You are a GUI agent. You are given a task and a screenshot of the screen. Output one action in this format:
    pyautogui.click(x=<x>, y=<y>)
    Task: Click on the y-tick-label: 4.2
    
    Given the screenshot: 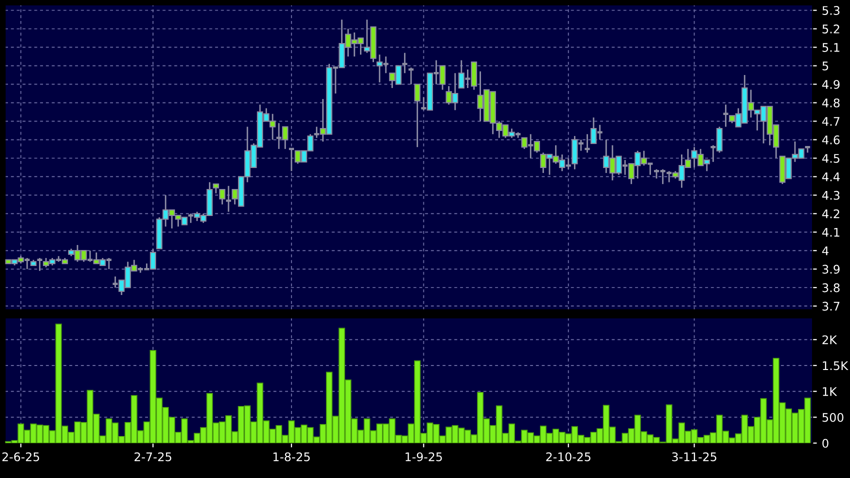 What is the action you would take?
    pyautogui.click(x=831, y=213)
    